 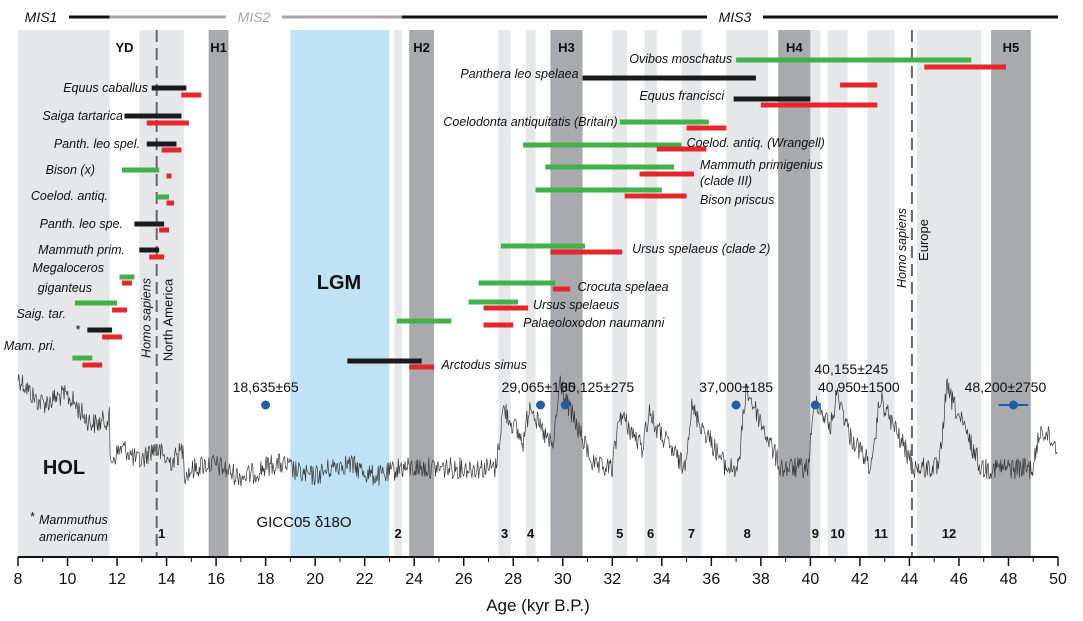 I want to click on period-band-hol, so click(x=64, y=293).